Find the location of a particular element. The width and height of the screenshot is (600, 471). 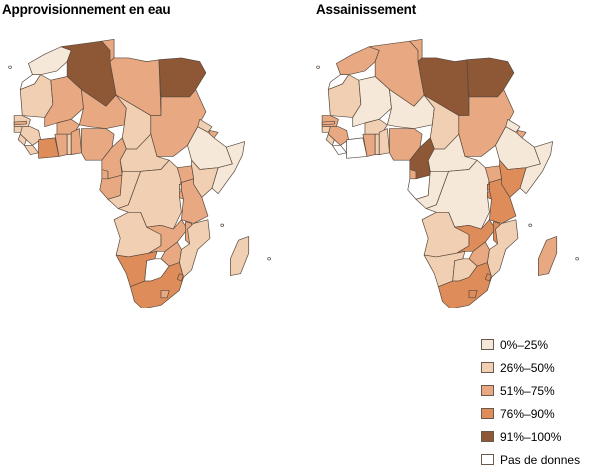

legend-item-0-25: 0%–25% is located at coordinates (530, 344).